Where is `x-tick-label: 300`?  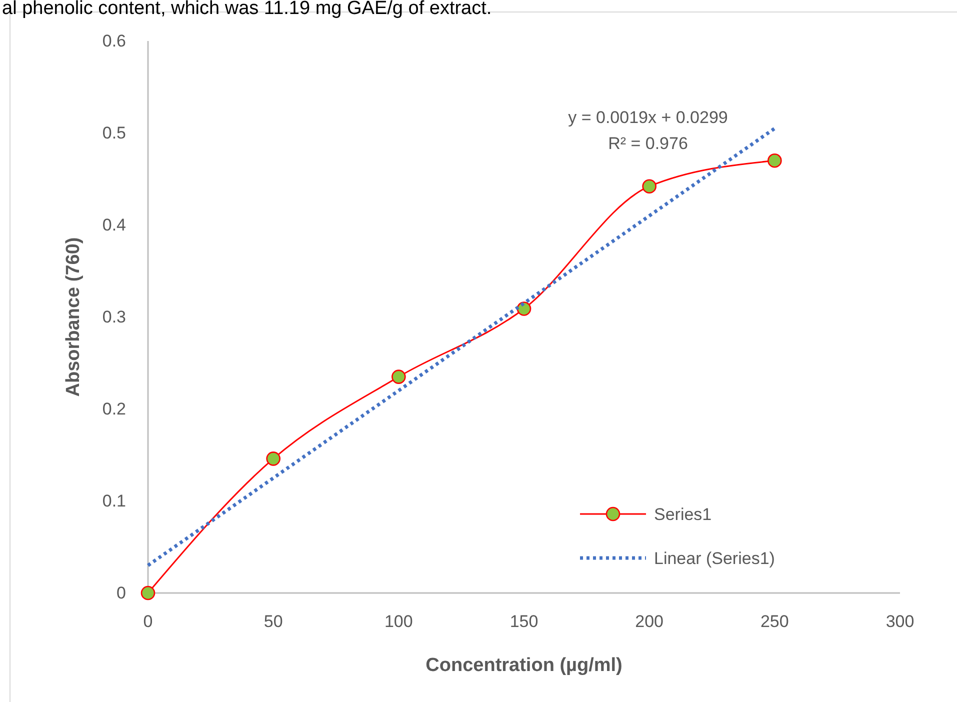 x-tick-label: 300 is located at coordinates (900, 622).